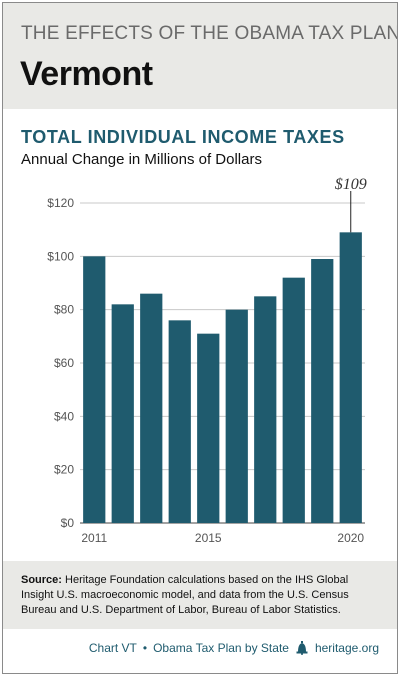 This screenshot has height=676, width=400. What do you see at coordinates (94, 389) in the screenshot?
I see `bar-2011` at bounding box center [94, 389].